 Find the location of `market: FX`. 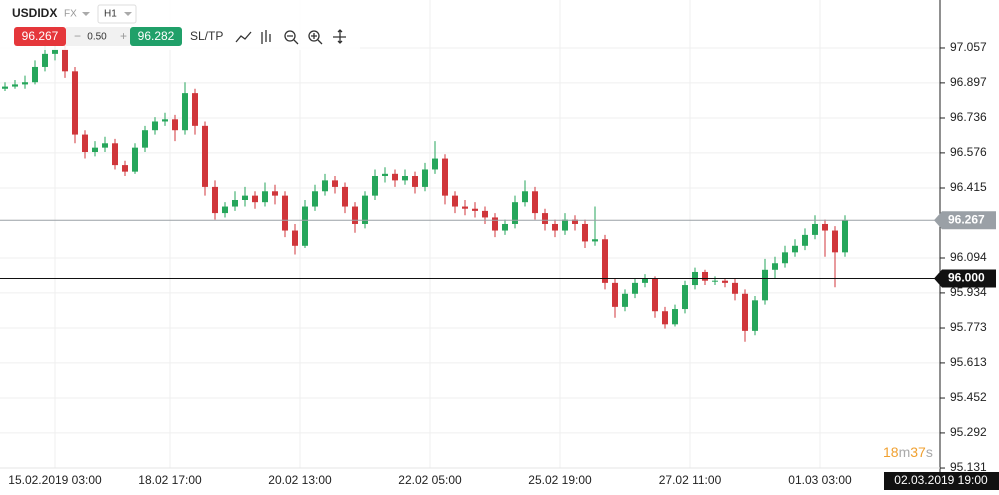

market: FX is located at coordinates (70, 14).